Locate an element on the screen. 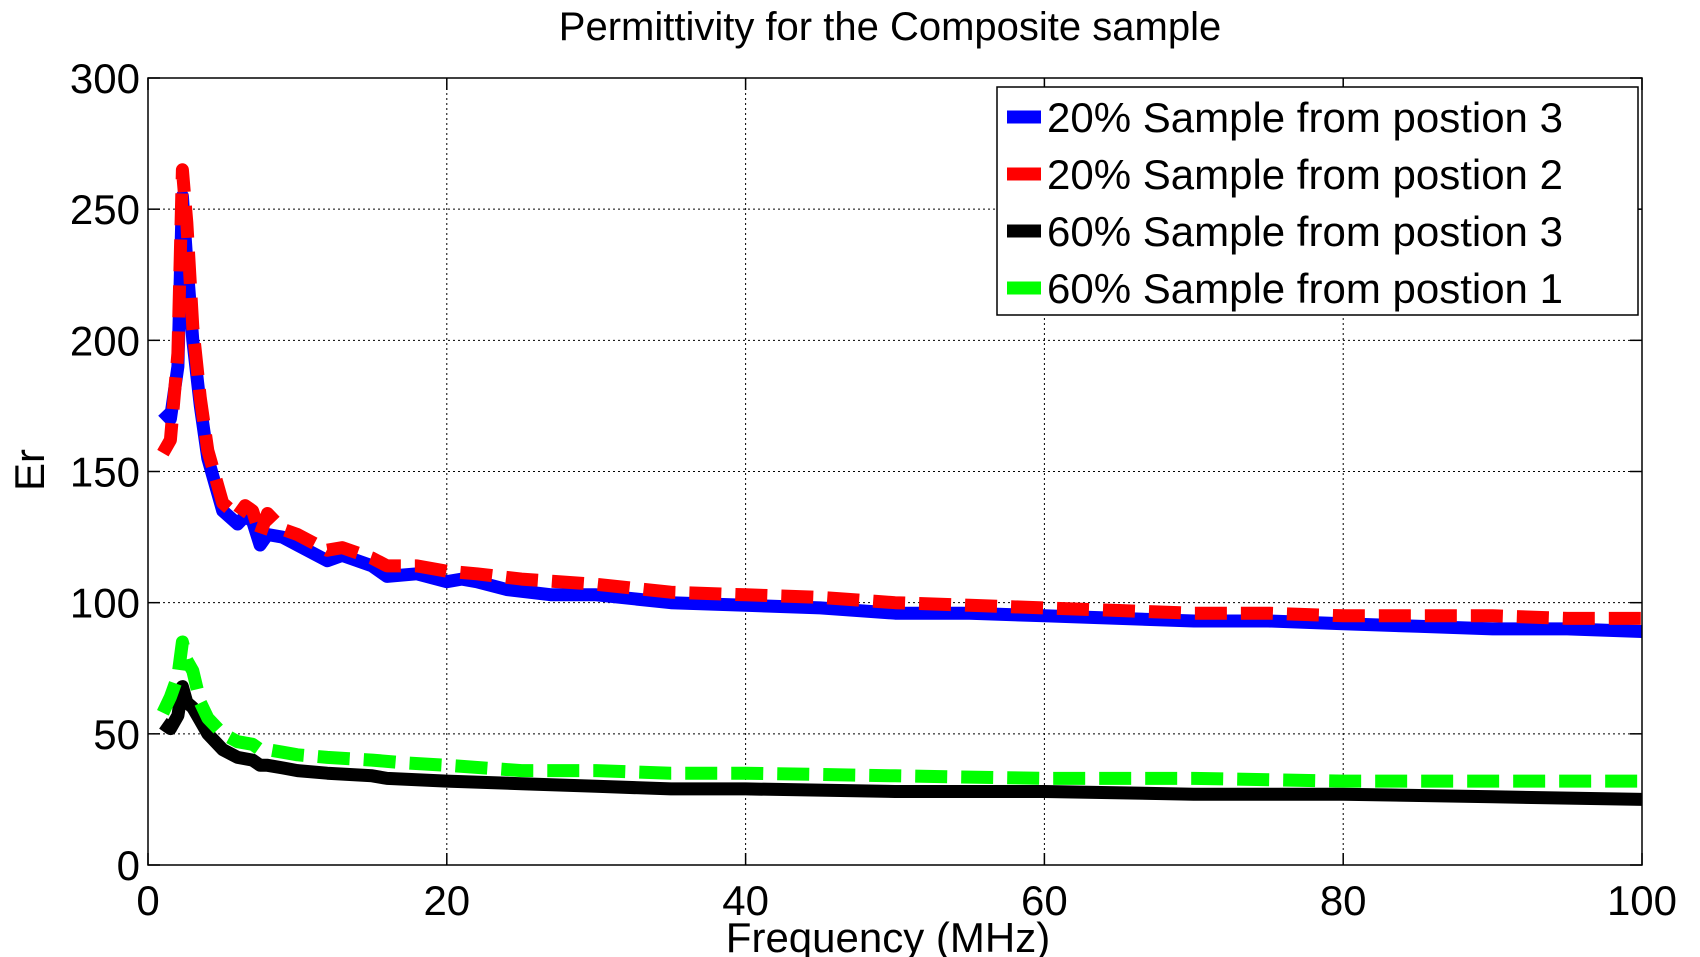  x-tick-label: 0 is located at coordinates (147, 900).